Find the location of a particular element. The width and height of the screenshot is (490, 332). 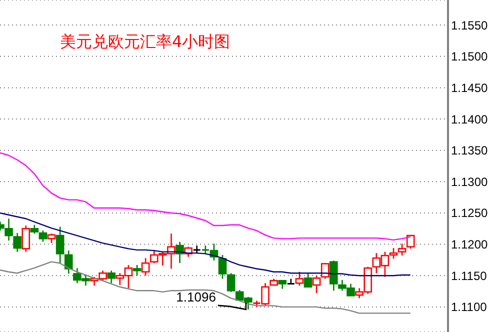

y-tick-label: 1.1250 is located at coordinates (469, 213).